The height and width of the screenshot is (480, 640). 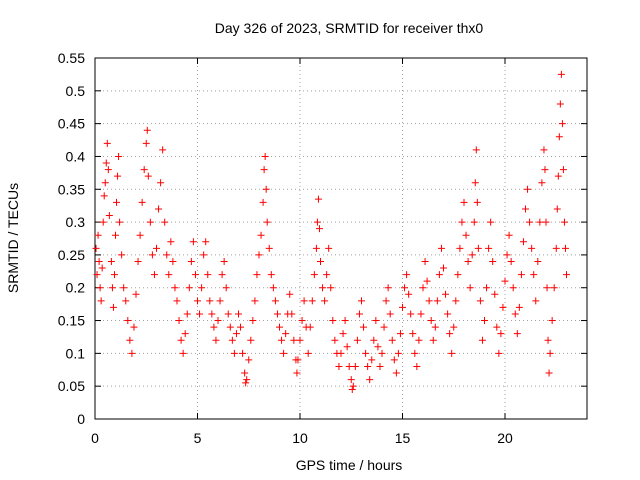 What do you see at coordinates (76, 353) in the screenshot?
I see `y-tick-label: 0.1` at bounding box center [76, 353].